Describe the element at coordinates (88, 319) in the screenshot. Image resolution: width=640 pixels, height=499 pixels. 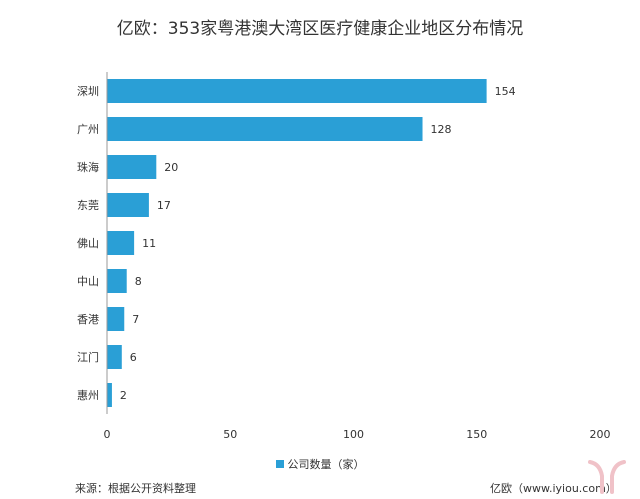
I see `category-label: 香港` at that location.